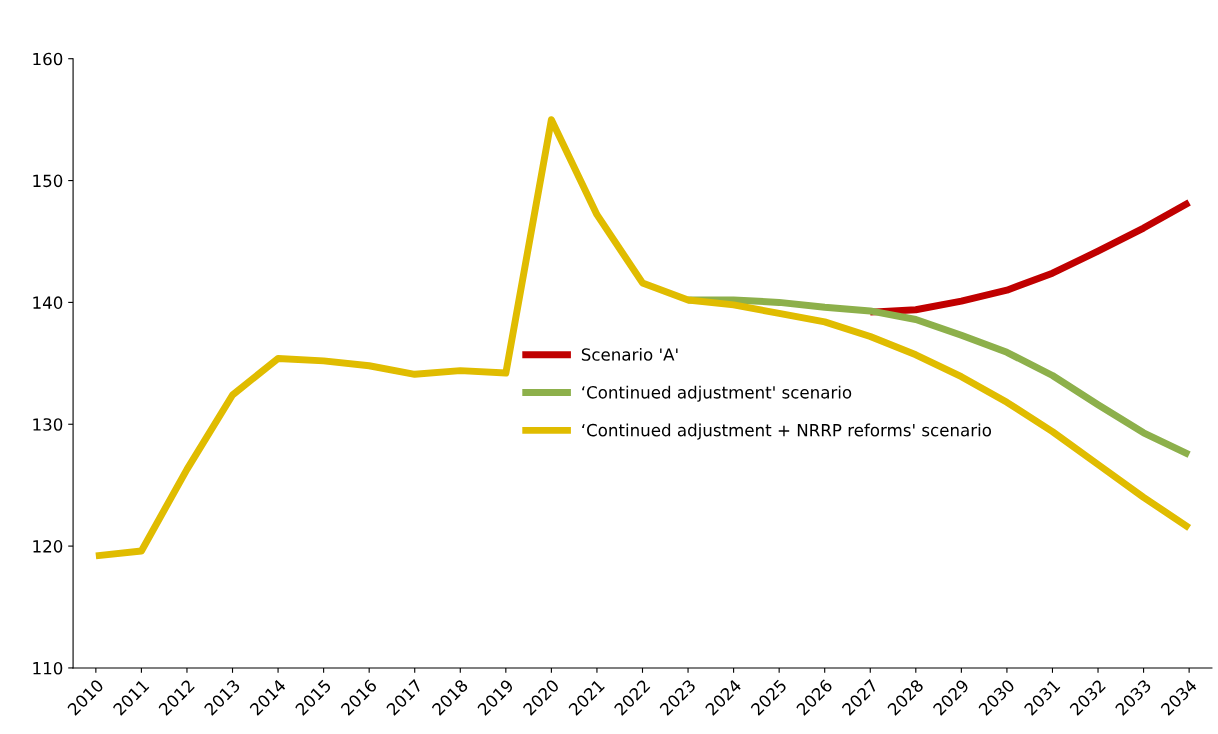  I want to click on y-tick-label: 120, so click(48, 546).